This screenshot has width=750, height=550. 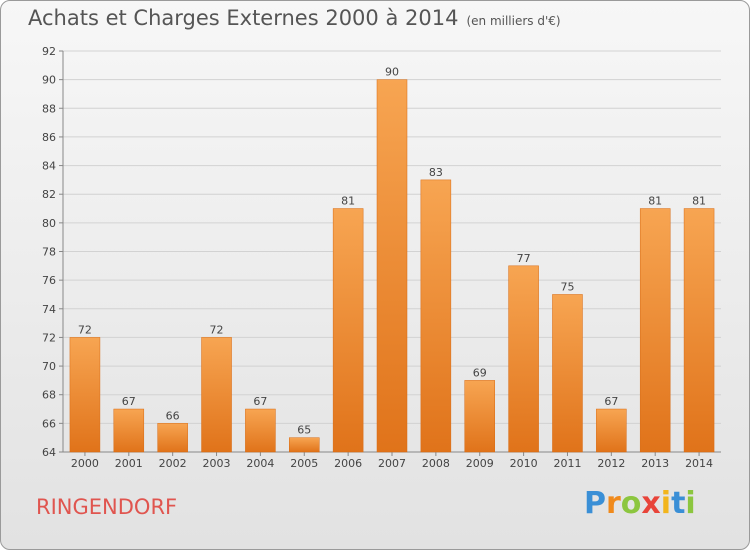 What do you see at coordinates (49, 395) in the screenshot?
I see `y-tick-label: 68` at bounding box center [49, 395].